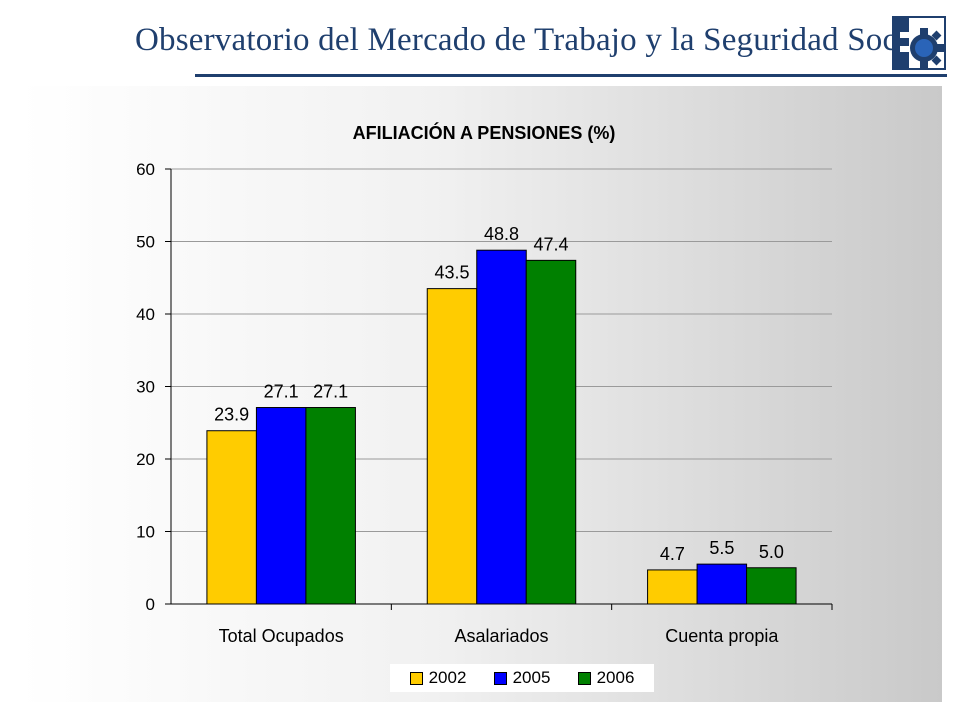 The image size is (960, 720). Describe the element at coordinates (145, 314) in the screenshot. I see `y-tick-label: 40` at that location.